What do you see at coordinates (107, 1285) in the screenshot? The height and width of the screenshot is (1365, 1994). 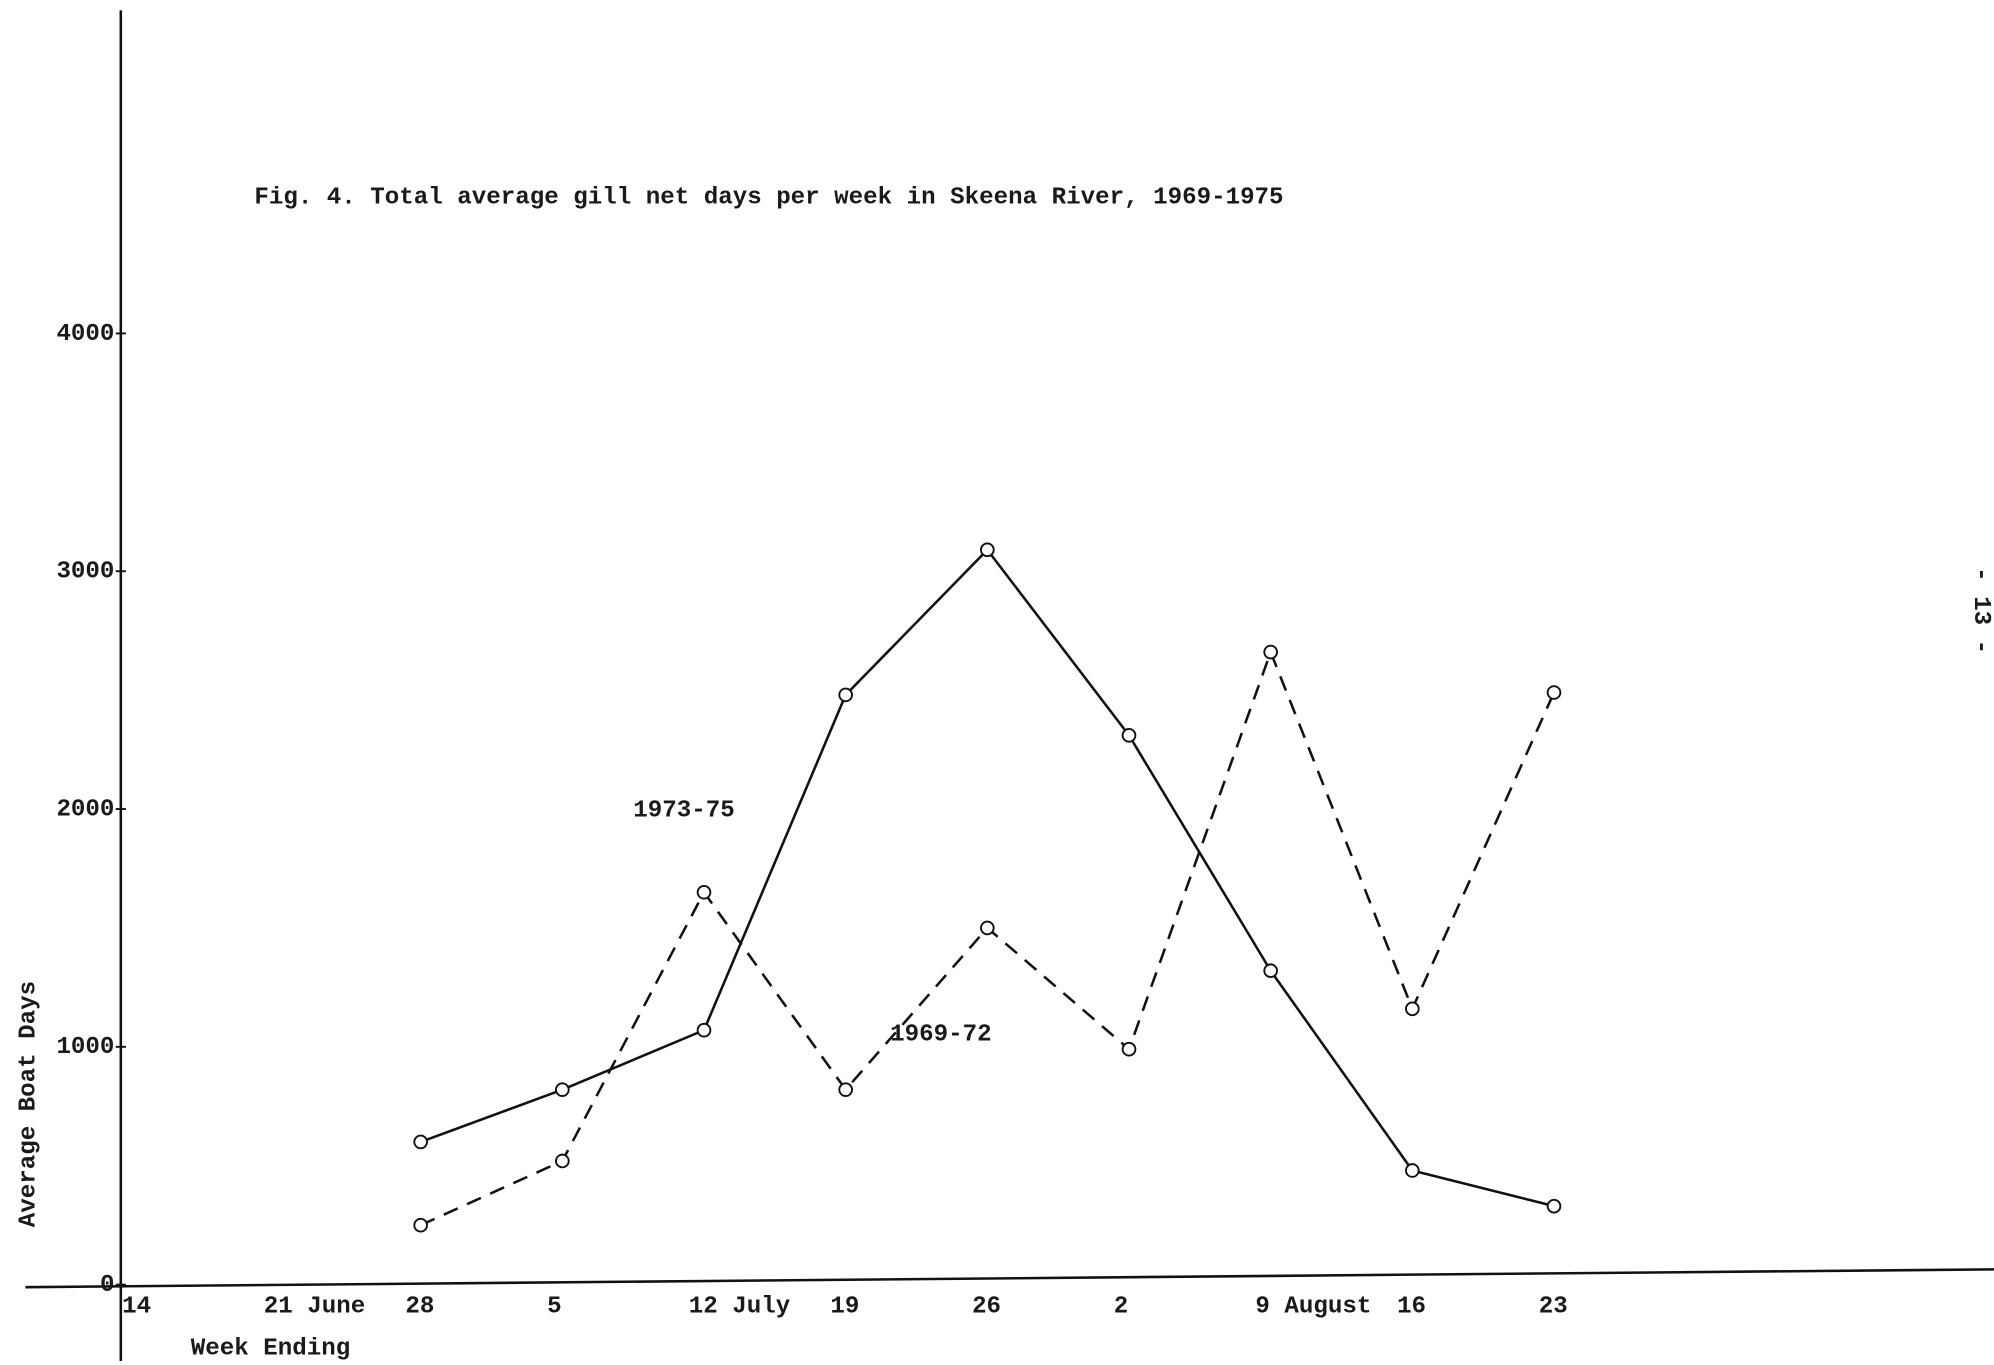 I see `y-tick-label: 0` at bounding box center [107, 1285].